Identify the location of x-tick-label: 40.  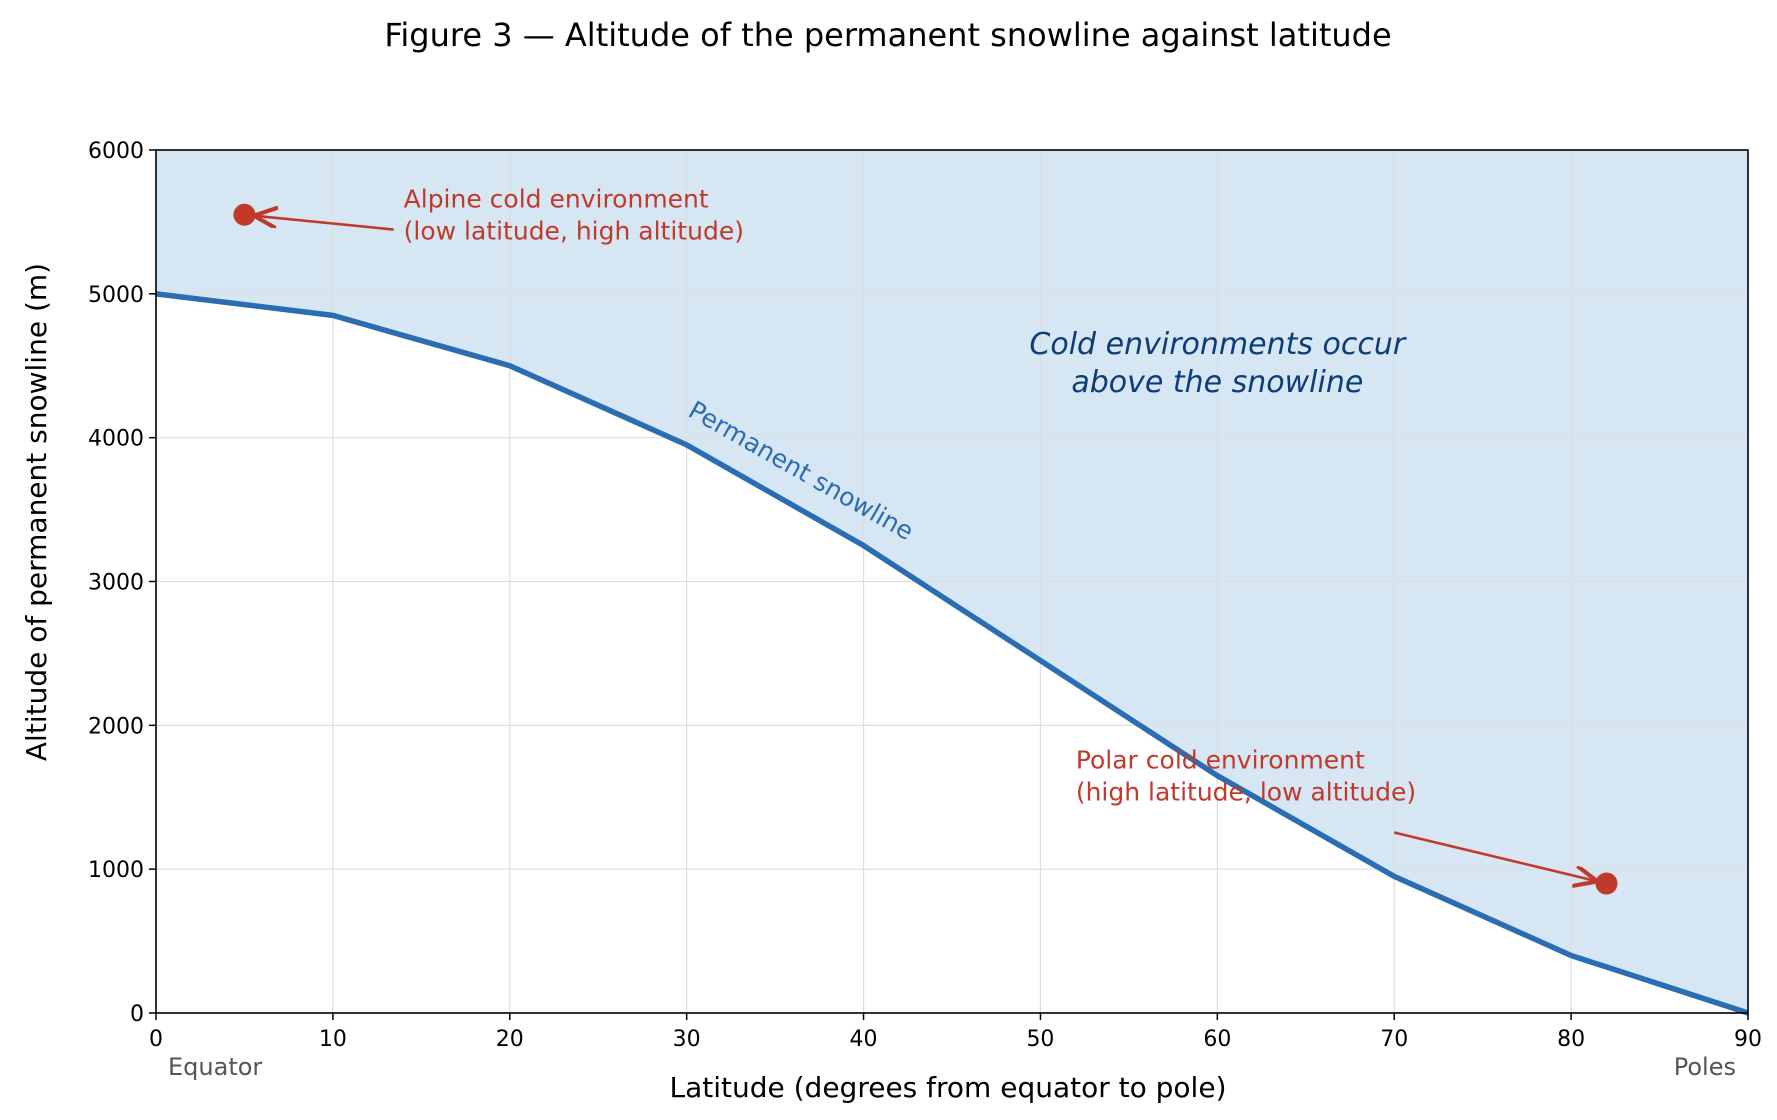
(864, 1039).